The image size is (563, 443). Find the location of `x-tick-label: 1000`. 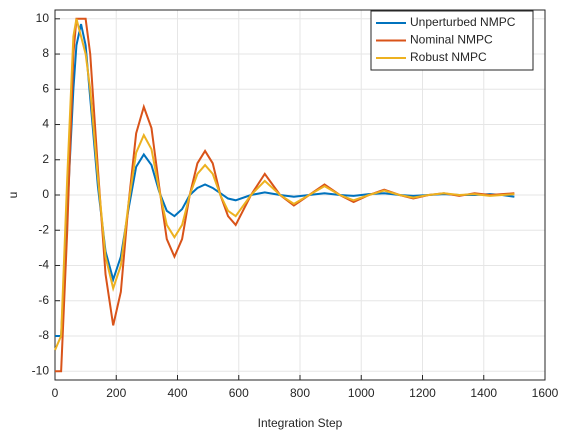

x-tick-label: 1000 is located at coordinates (361, 393).